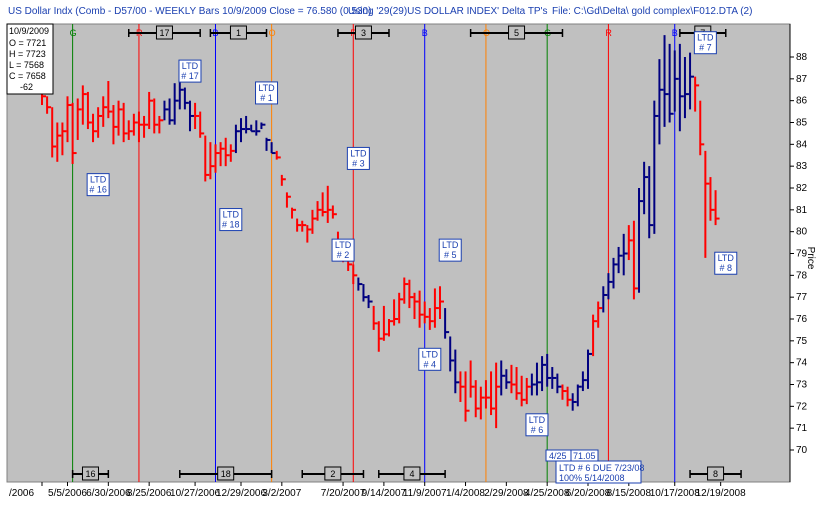  Describe the element at coordinates (190, 71) in the screenshot. I see `ltd-label: LTD# 17` at that location.